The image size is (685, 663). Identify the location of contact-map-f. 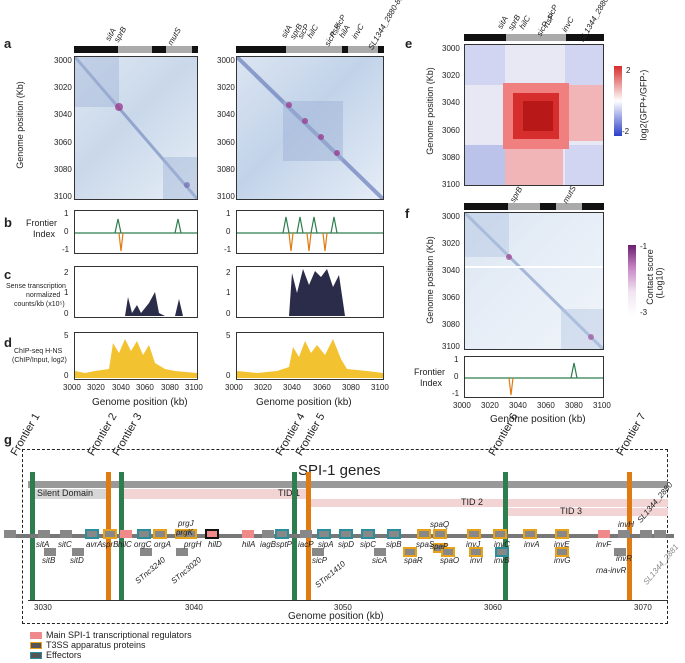
(534, 281).